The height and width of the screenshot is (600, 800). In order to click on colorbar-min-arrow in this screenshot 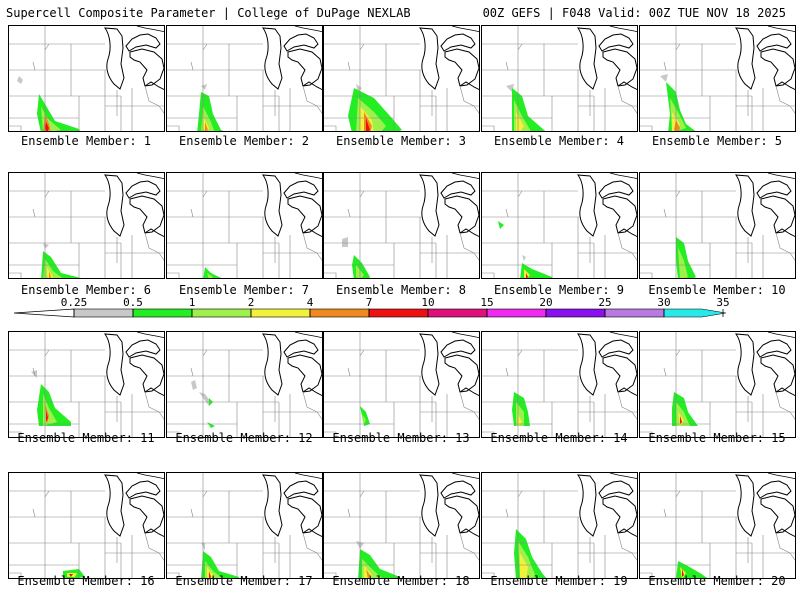, I will do `click(44, 313)`.